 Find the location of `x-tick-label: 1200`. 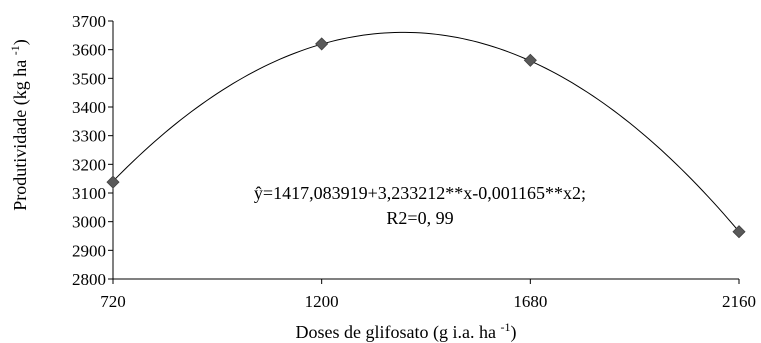

x-tick-label: 1200 is located at coordinates (322, 301).